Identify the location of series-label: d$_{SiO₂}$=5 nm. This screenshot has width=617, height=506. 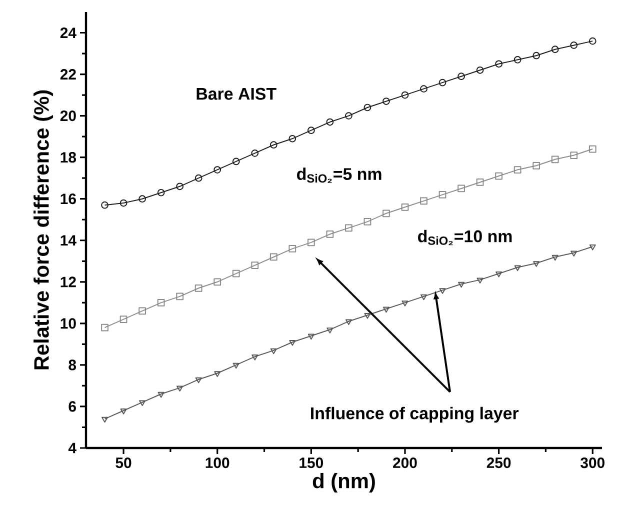
(339, 175).